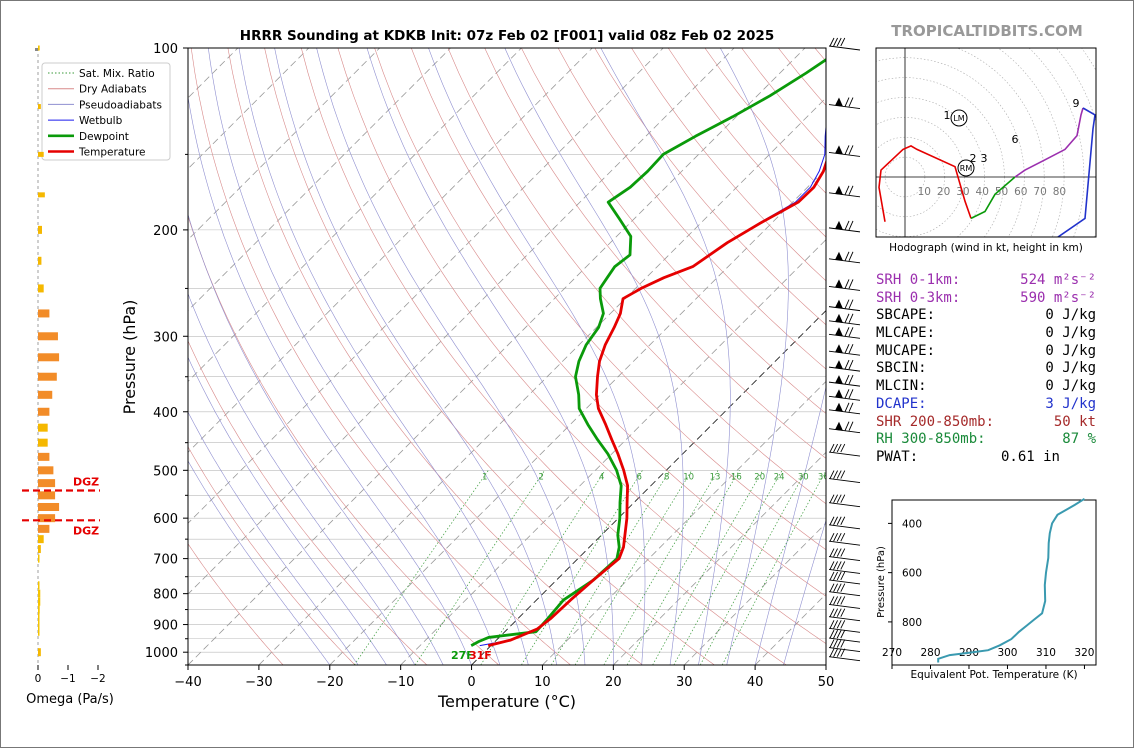  Describe the element at coordinates (881, 582) in the screenshot. I see `theta-e-ylabel: Pressure (hPa)` at that location.